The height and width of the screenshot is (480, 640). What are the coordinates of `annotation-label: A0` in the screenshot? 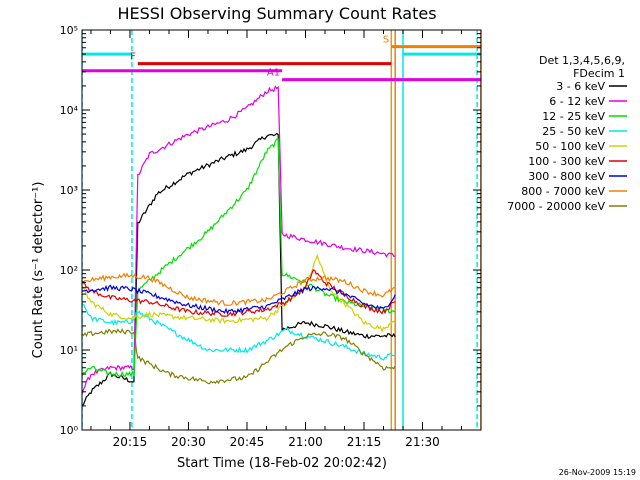 It's located at (73, 64).